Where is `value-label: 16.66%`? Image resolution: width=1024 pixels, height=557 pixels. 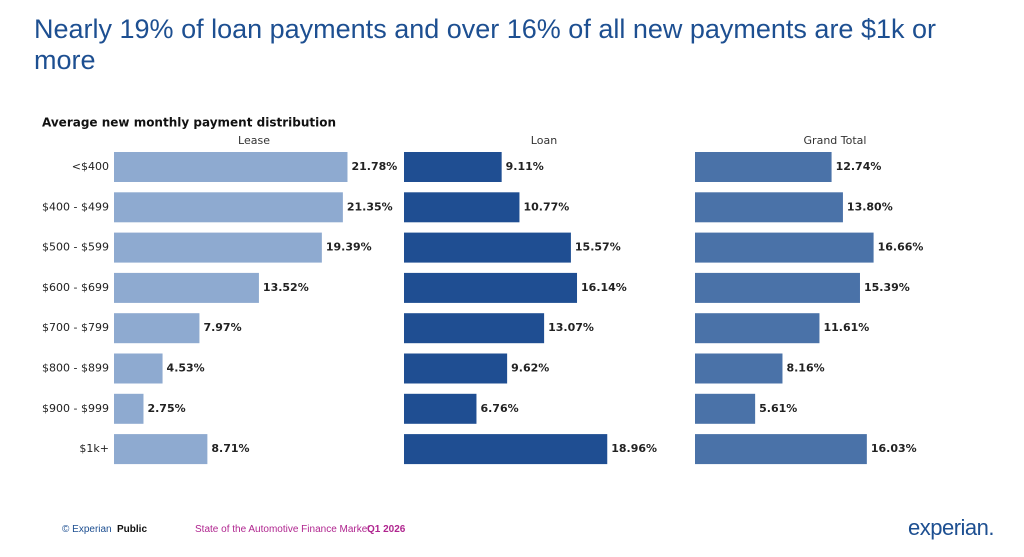
value-label: 16.66% is located at coordinates (901, 247).